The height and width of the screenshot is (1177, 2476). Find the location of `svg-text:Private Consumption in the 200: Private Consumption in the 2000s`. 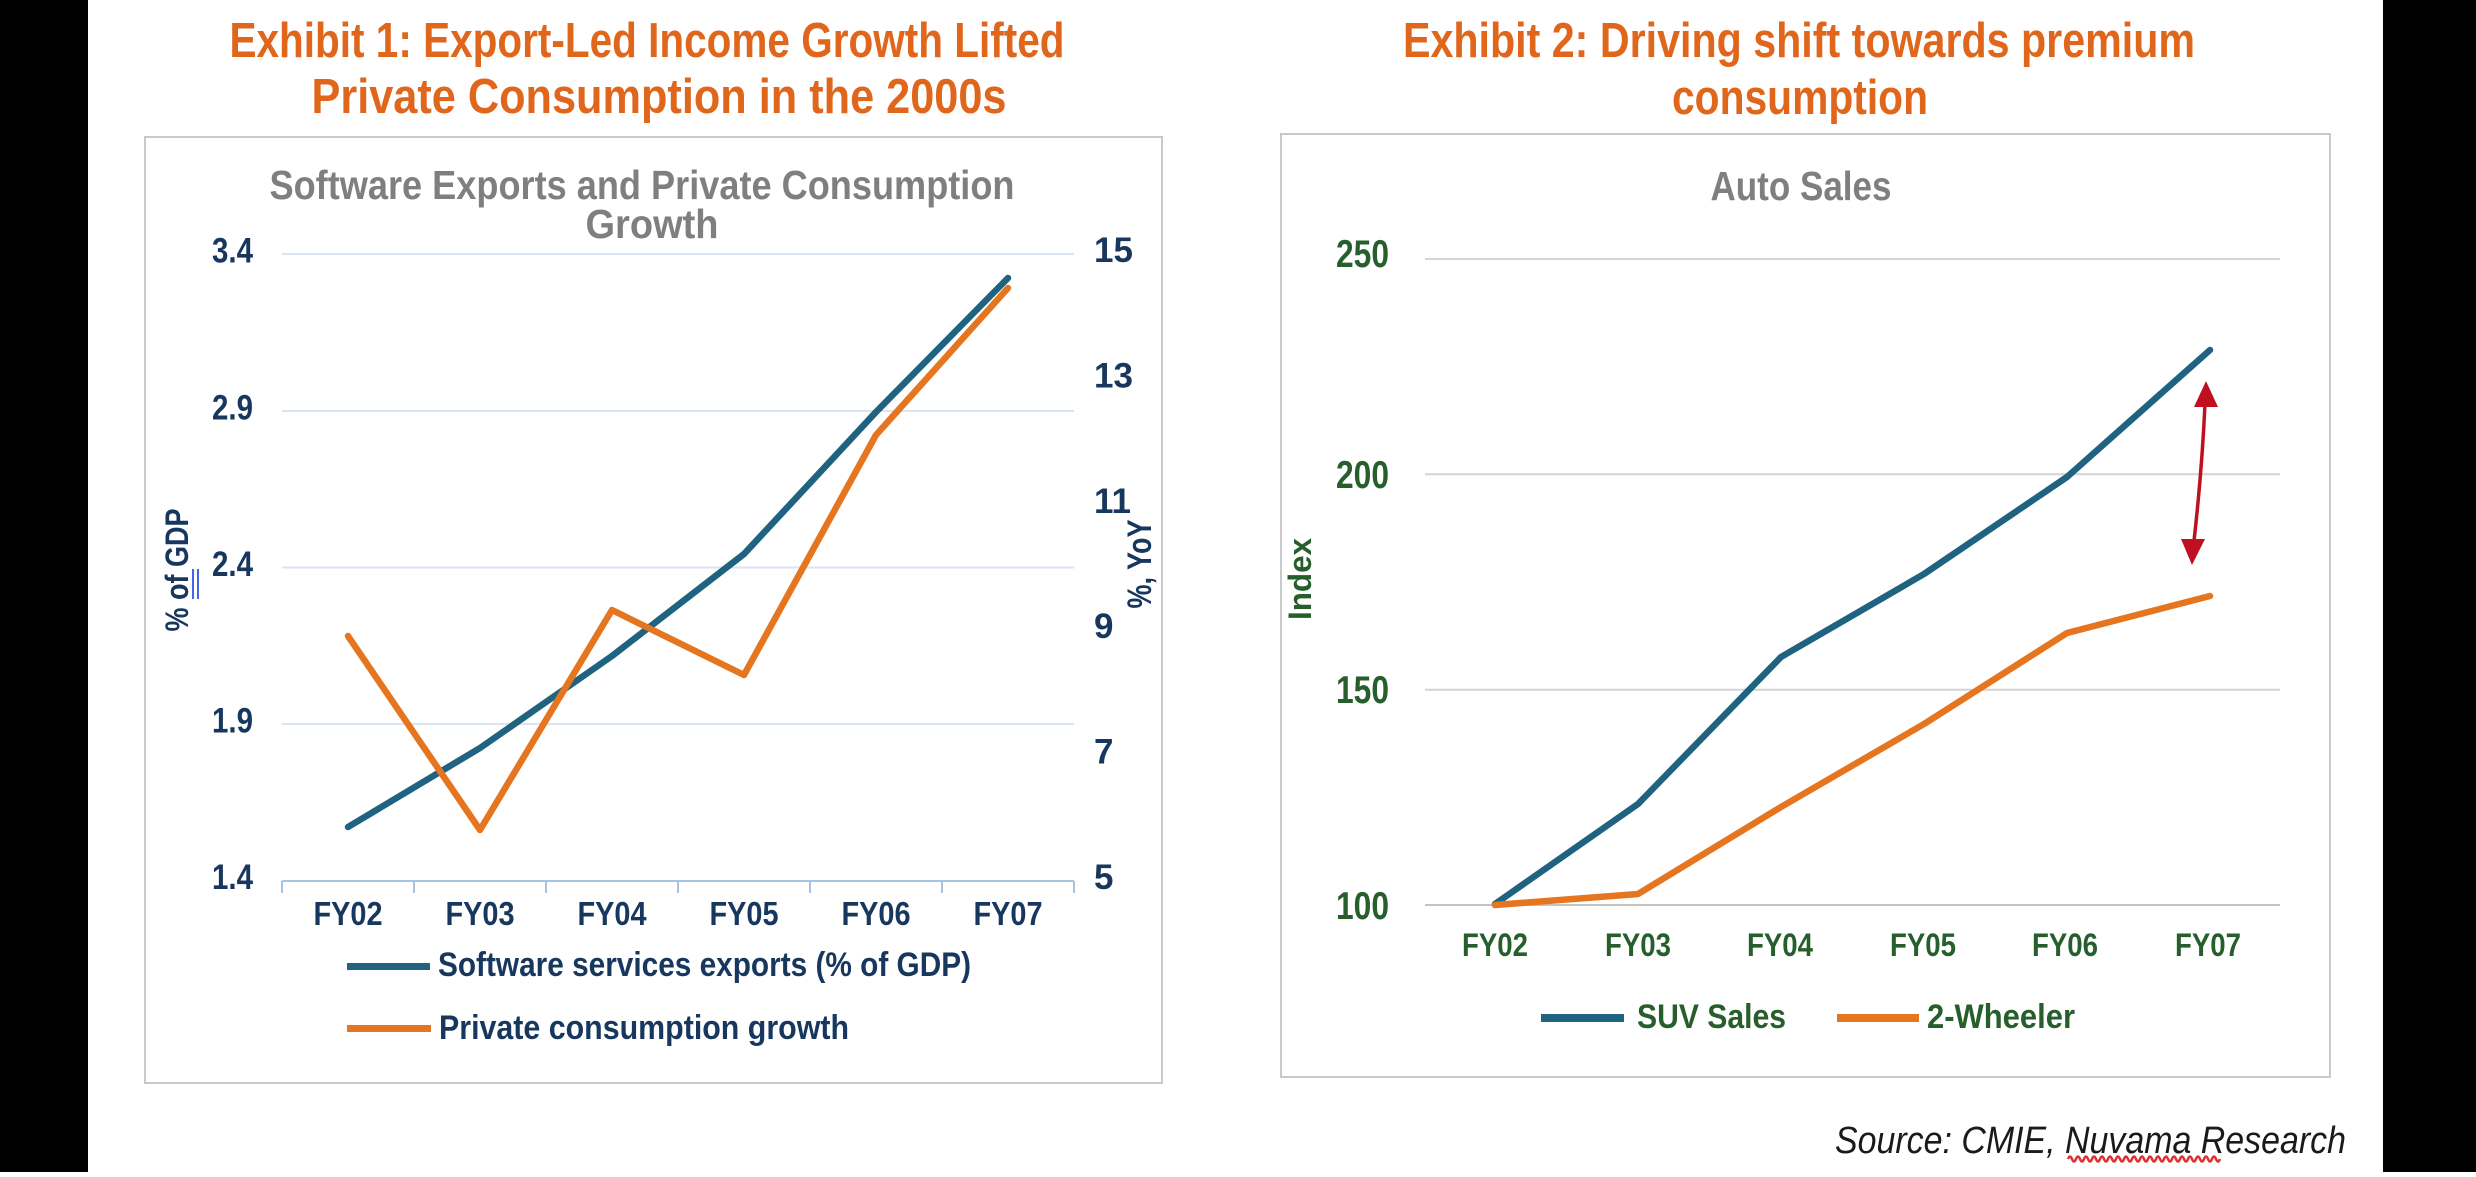

svg-text:Private Consumption in the 200: Private Consumption in the 2000s is located at coordinates (659, 97).